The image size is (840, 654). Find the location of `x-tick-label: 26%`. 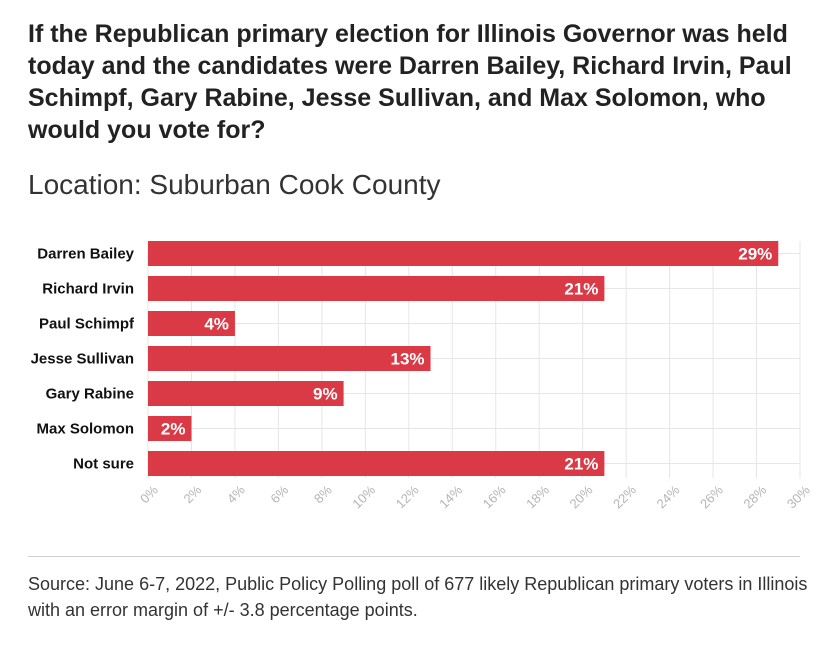

x-tick-label: 26% is located at coordinates (711, 496).